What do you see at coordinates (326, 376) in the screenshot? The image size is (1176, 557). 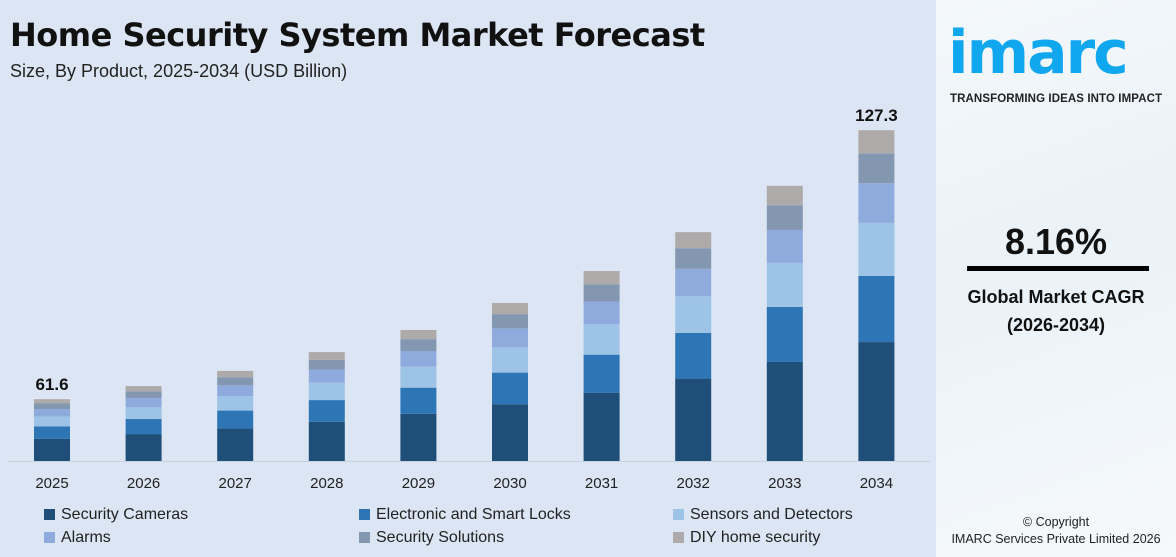 I see `bar-segment-3-2028` at bounding box center [326, 376].